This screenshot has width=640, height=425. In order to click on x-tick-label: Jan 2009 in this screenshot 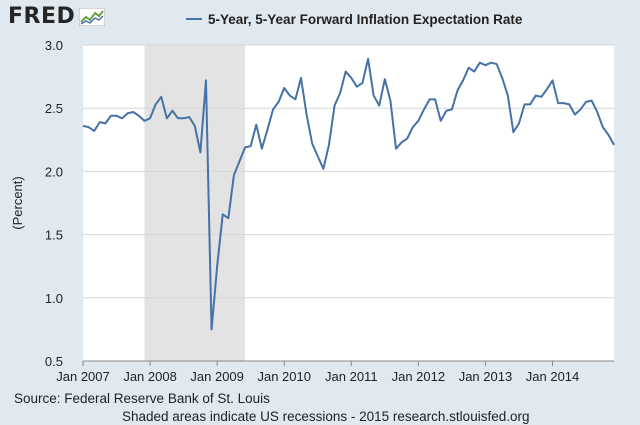, I will do `click(217, 376)`.